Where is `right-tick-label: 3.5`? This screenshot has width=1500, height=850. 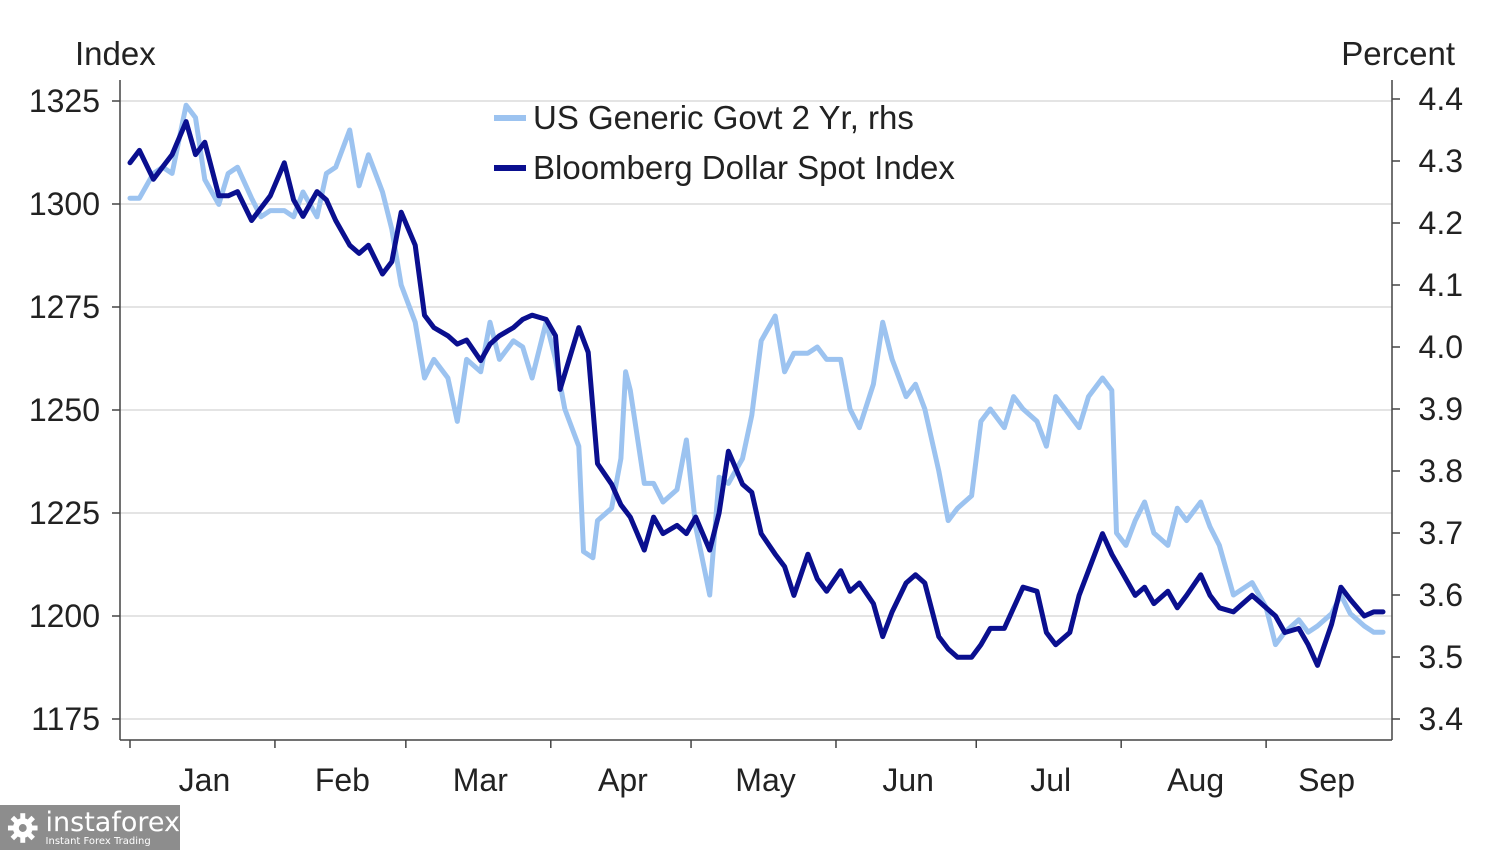
right-tick-label: 3.5 is located at coordinates (1441, 657).